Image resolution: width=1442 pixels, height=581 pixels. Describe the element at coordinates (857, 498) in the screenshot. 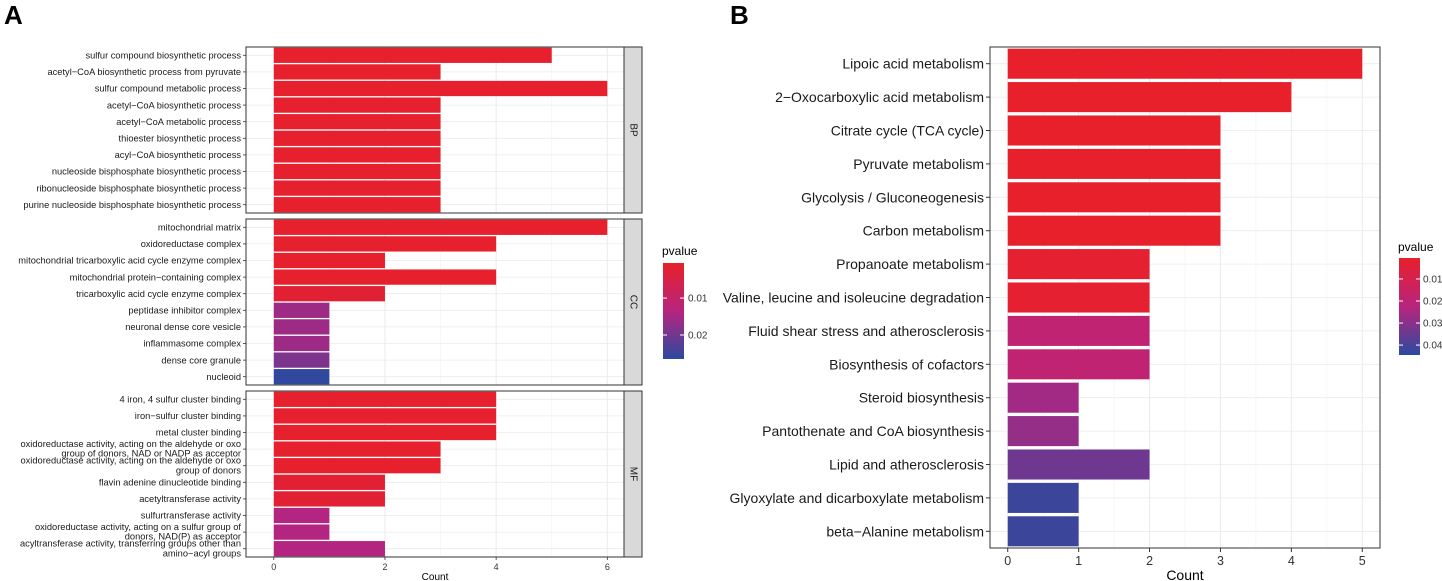

I see `category-label: Glyoxylate and dicarboxylate metabolism` at that location.